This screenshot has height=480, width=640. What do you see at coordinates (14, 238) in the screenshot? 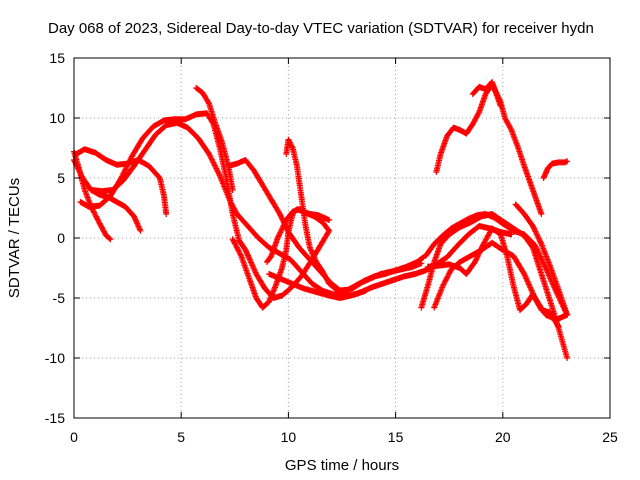
I see `y-axis-label: SDTVAR / TECUs` at bounding box center [14, 238].